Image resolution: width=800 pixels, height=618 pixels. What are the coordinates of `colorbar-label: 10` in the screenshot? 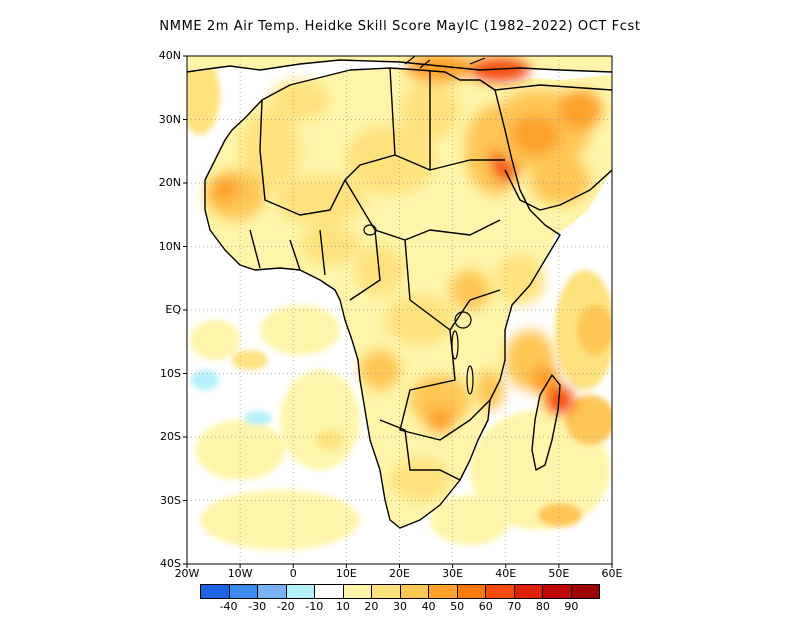 It's located at (342, 606).